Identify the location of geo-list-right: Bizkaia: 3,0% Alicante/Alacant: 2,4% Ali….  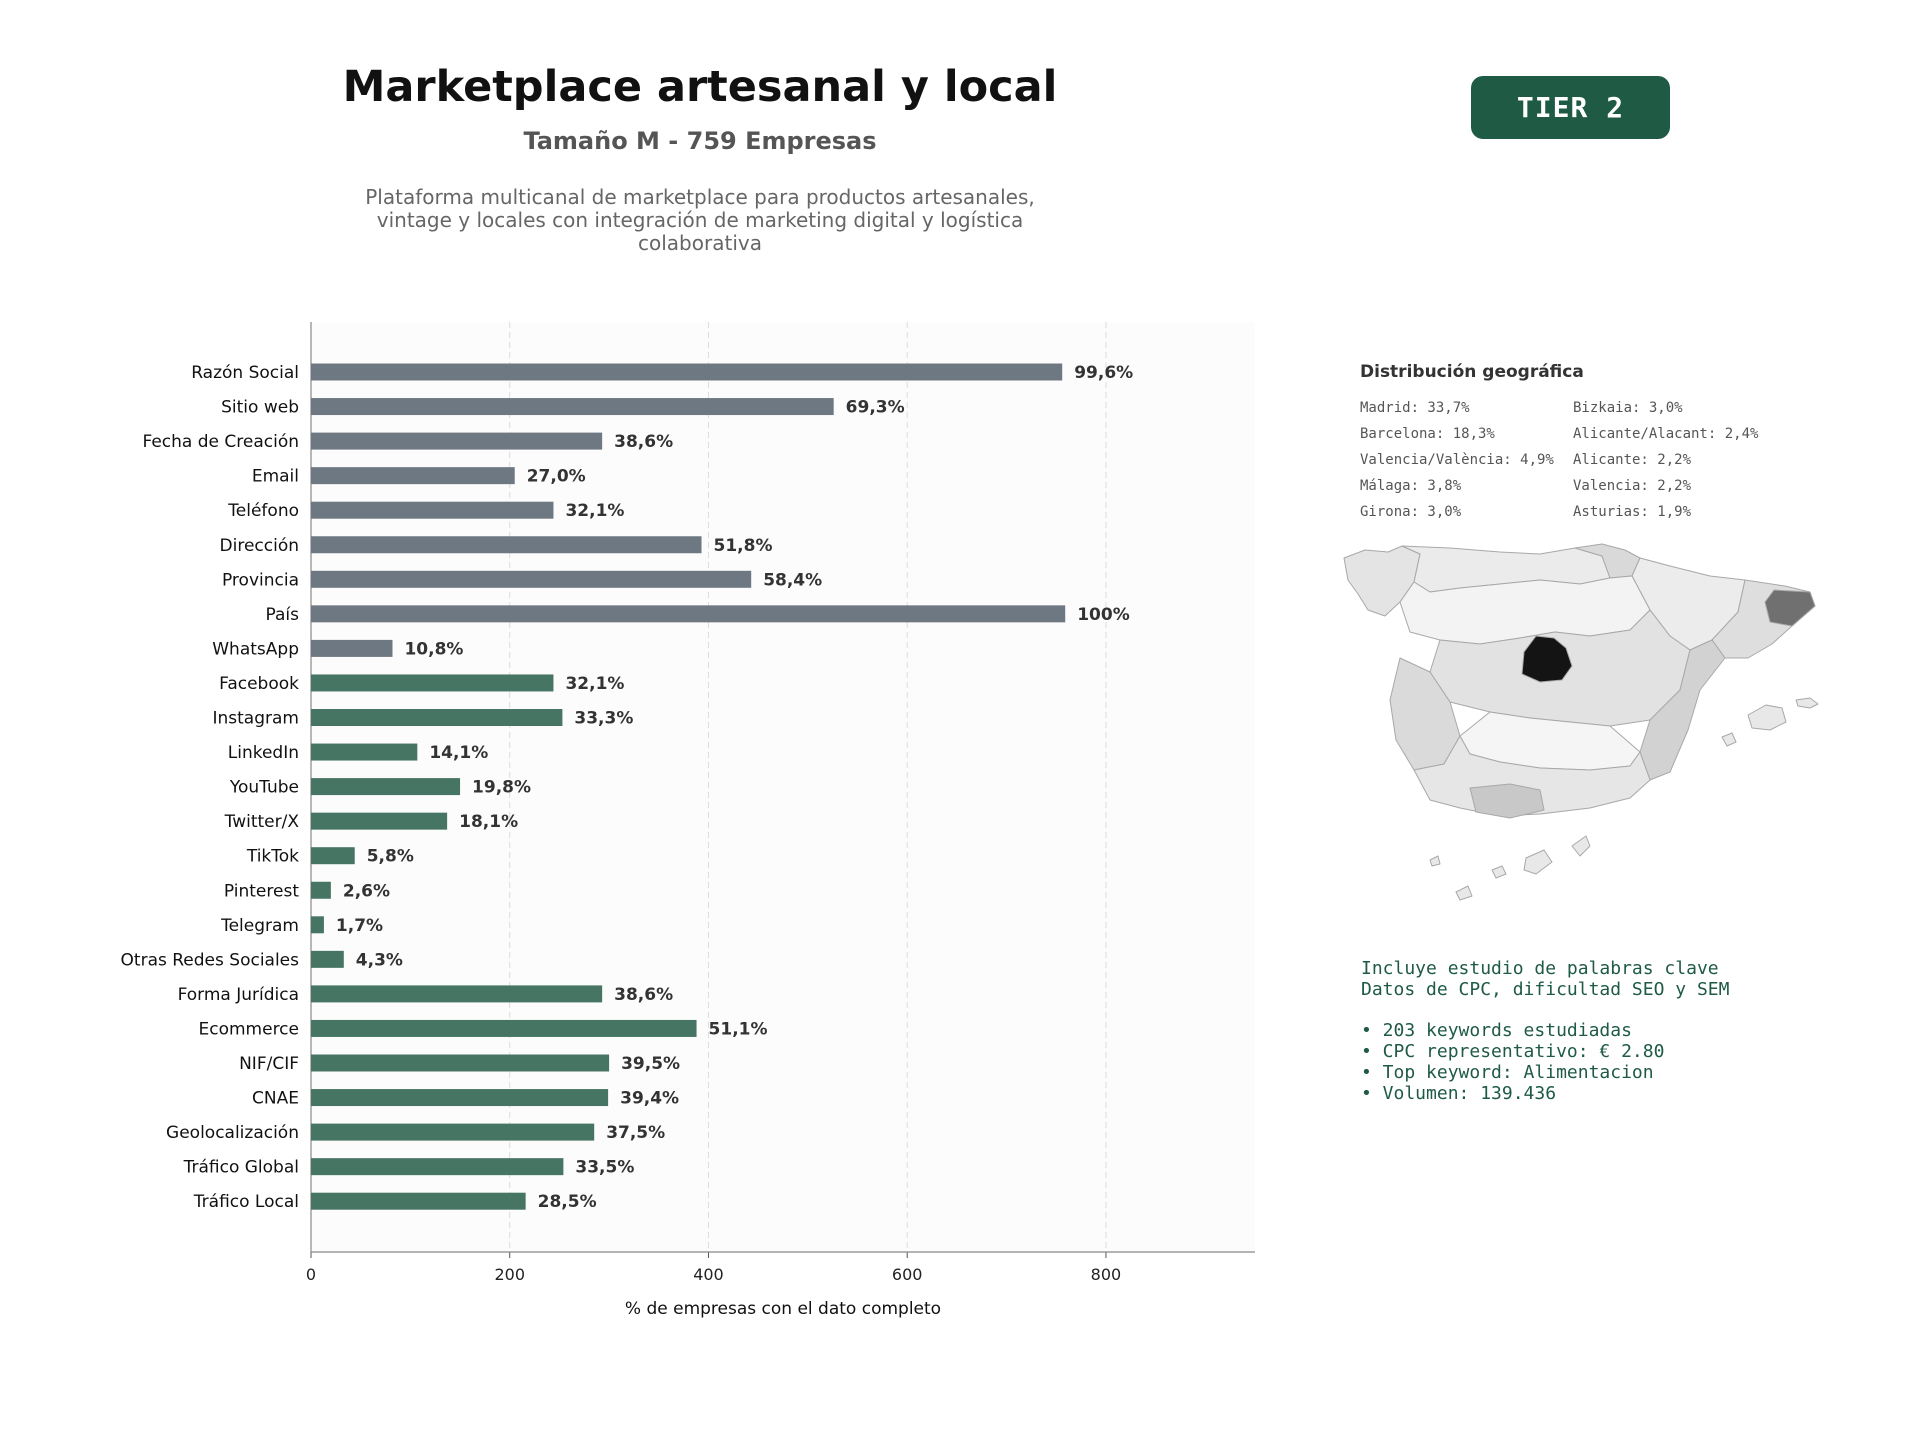
(1665, 460).